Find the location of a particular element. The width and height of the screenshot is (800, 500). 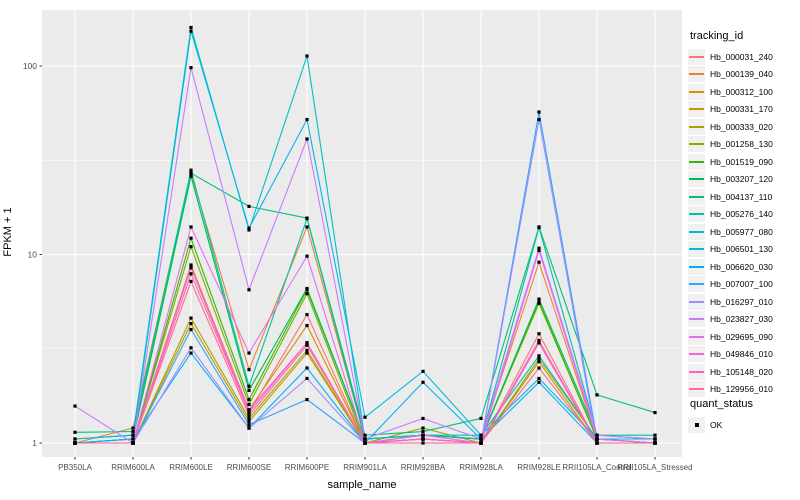

legend-row-Hb_005977_080: Hb_005977_080 is located at coordinates (744, 232).